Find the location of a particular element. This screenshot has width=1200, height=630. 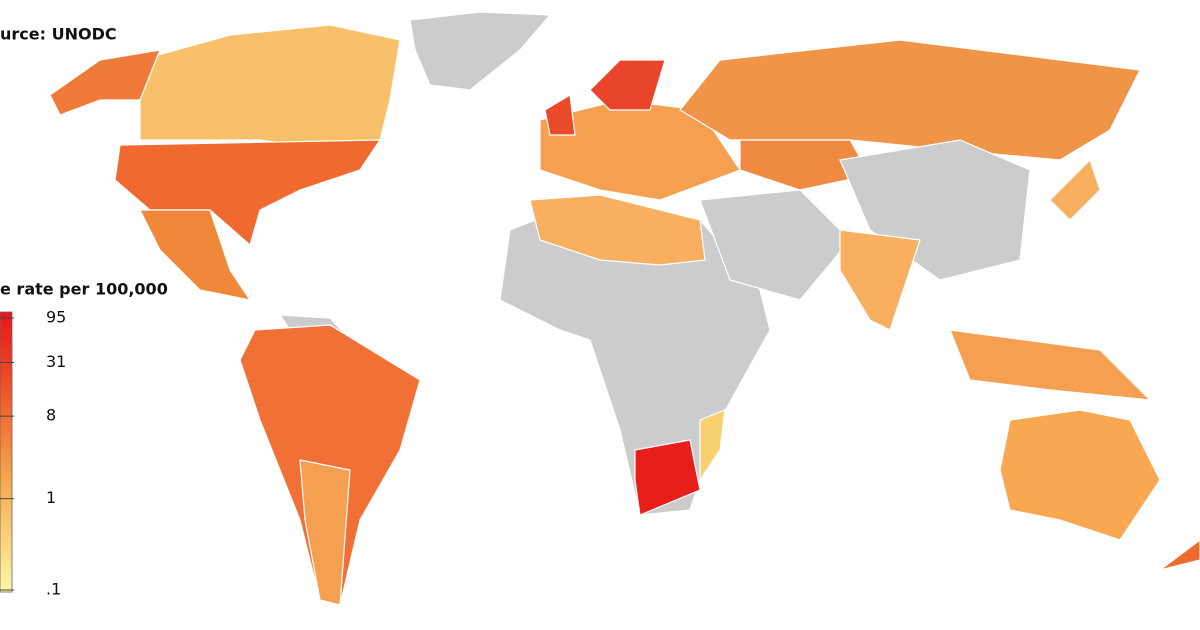

greenland is located at coordinates (480, 51).